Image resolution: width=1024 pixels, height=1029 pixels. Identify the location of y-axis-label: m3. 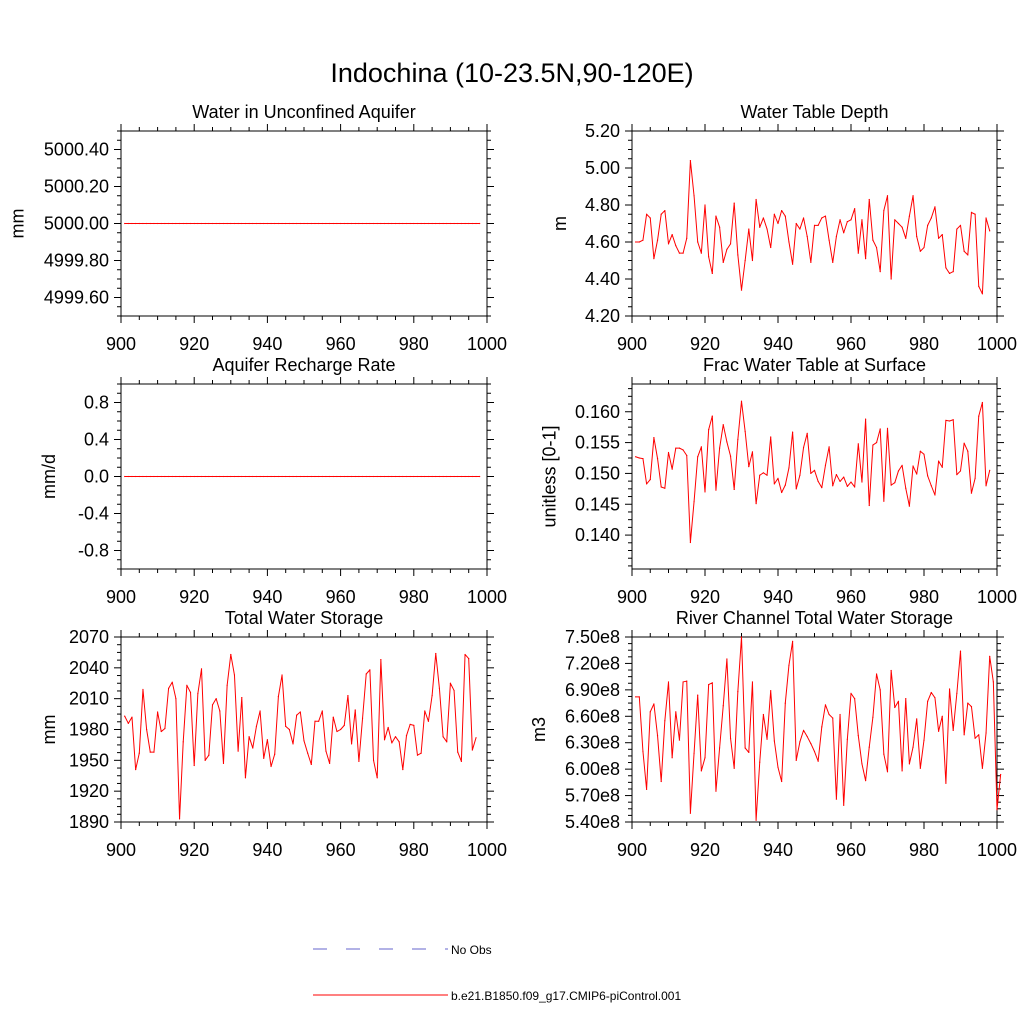
(539, 729).